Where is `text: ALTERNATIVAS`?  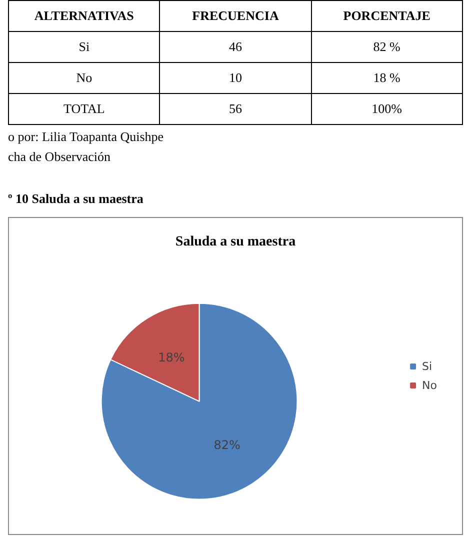
text: ALTERNATIVAS is located at coordinates (84, 16).